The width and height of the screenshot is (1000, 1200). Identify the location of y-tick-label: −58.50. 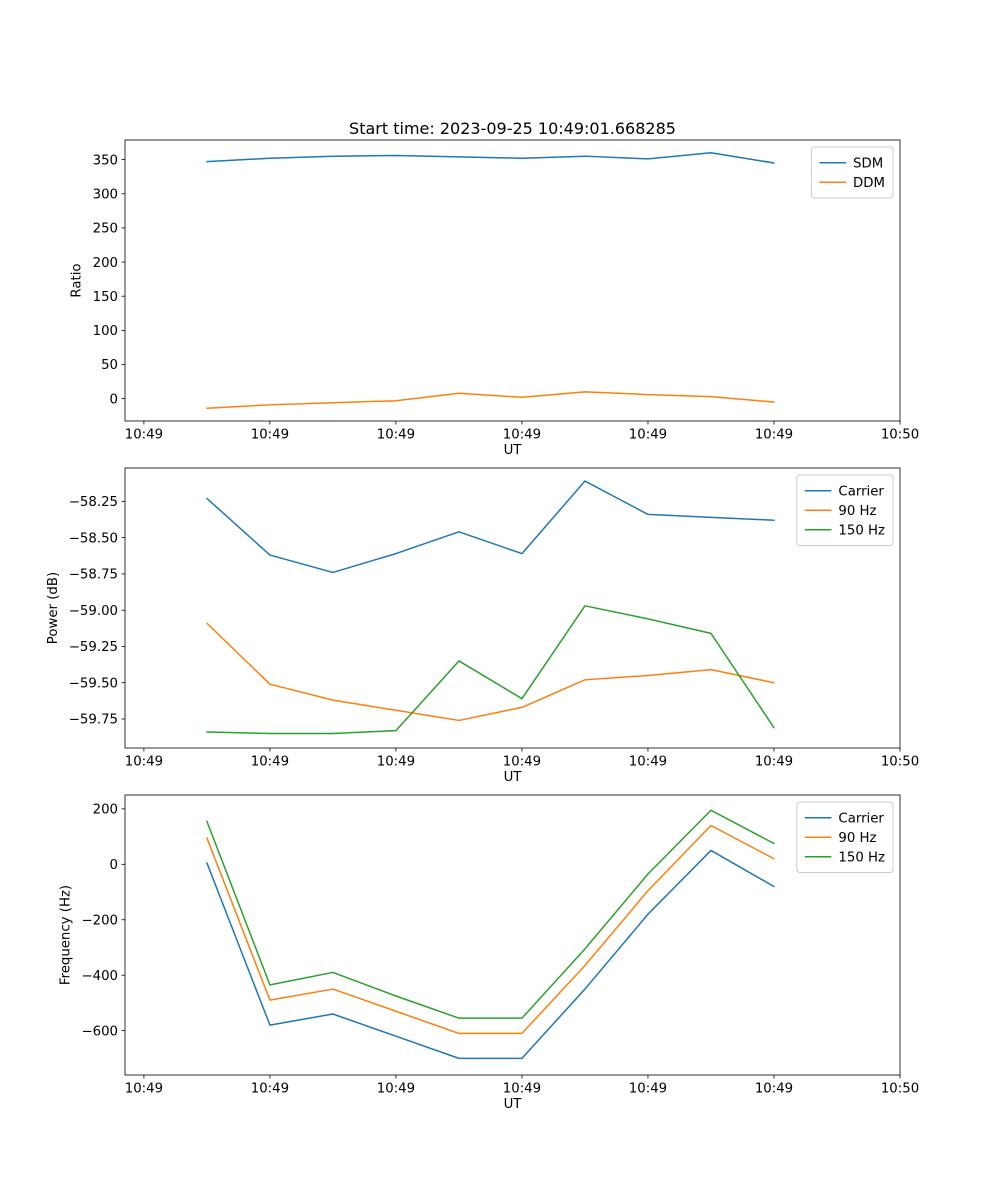
(93, 538).